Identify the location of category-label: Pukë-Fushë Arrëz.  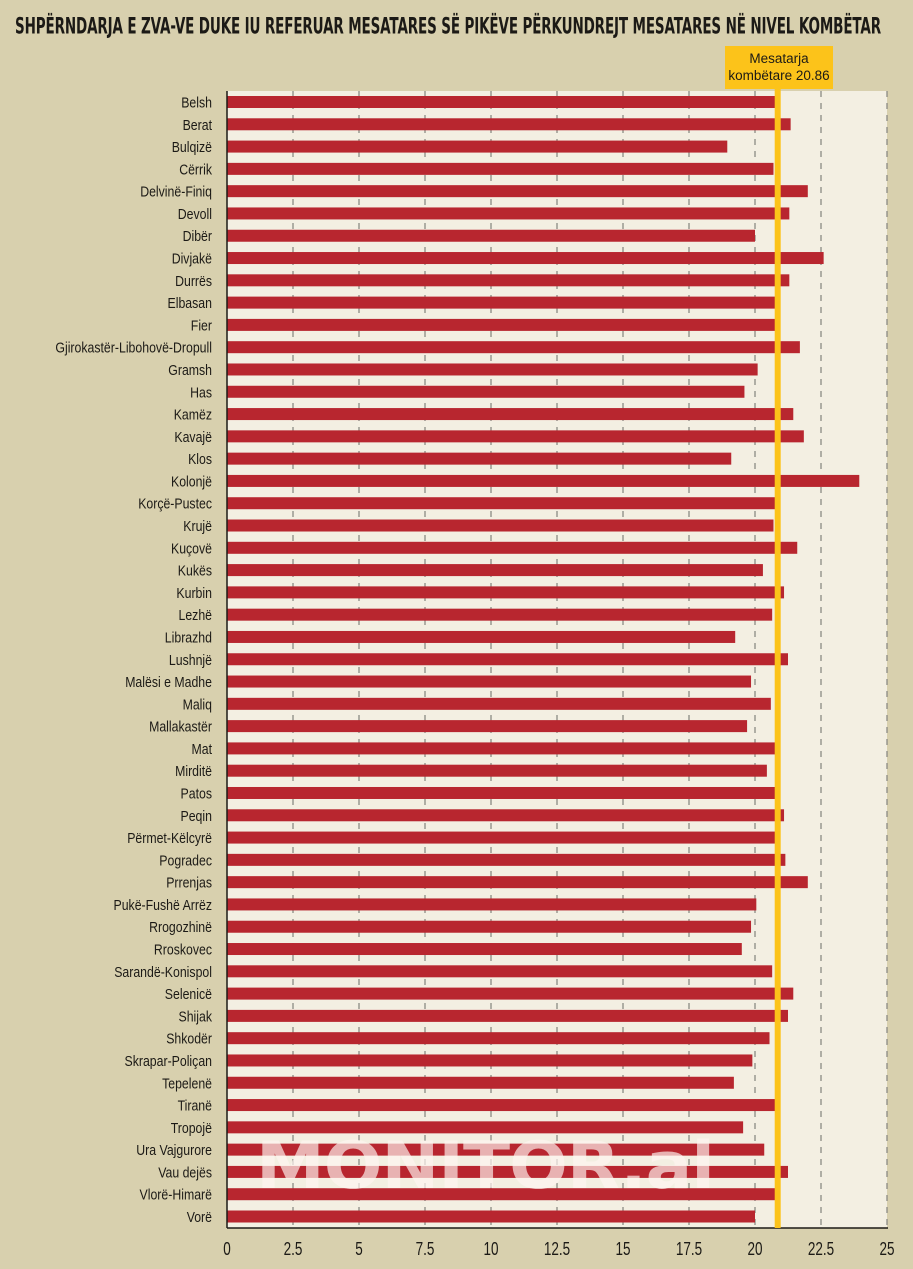
(163, 905).